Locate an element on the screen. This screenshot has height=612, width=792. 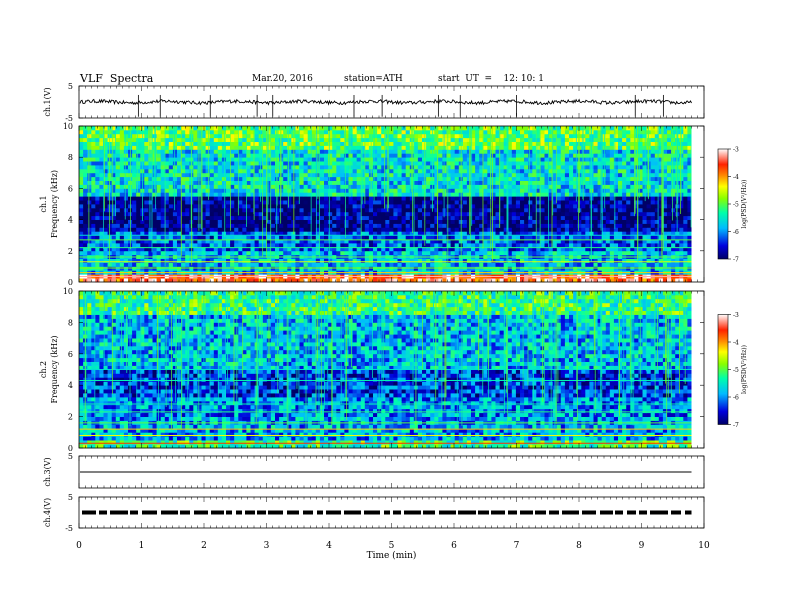
ch2-spectrogram-ytick-label: 0 is located at coordinates (70, 448).